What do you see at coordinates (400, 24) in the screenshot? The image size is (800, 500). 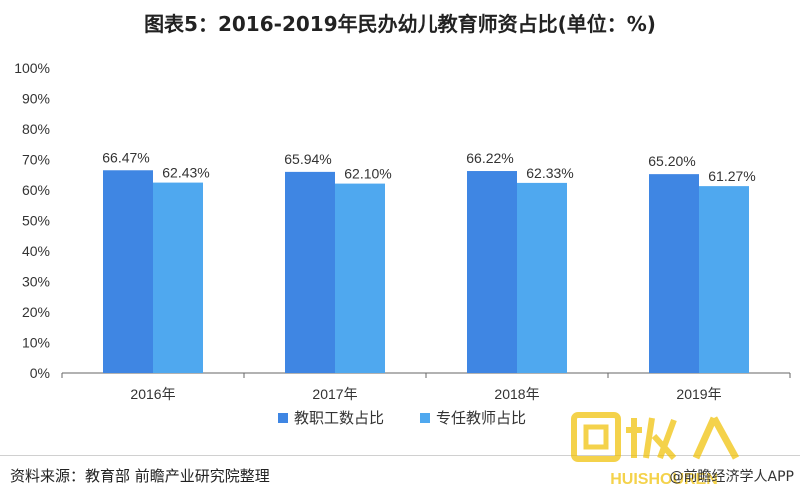 I see `chart-title: 图表5：2016-2019年民办幼儿教育师资占比(单位：%)` at bounding box center [400, 24].